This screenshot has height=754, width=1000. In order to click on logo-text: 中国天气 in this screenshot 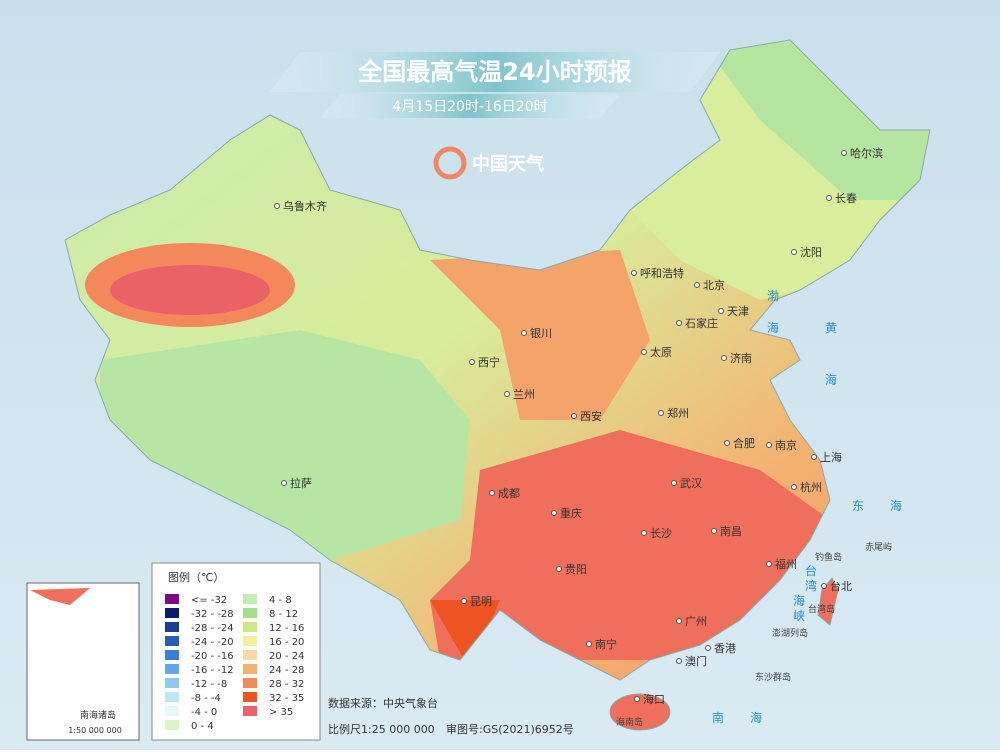, I will do `click(508, 164)`.